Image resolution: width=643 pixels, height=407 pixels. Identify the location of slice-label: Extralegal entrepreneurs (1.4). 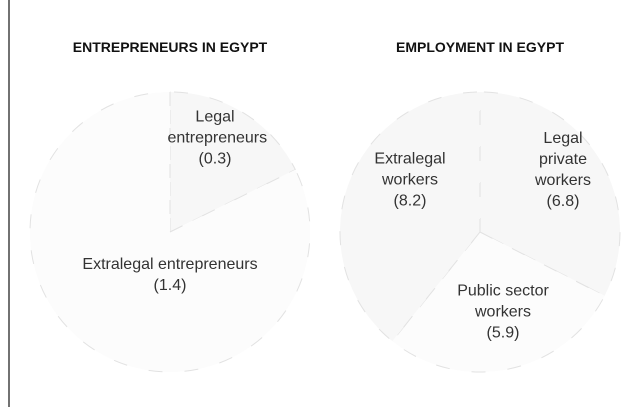
(170, 275).